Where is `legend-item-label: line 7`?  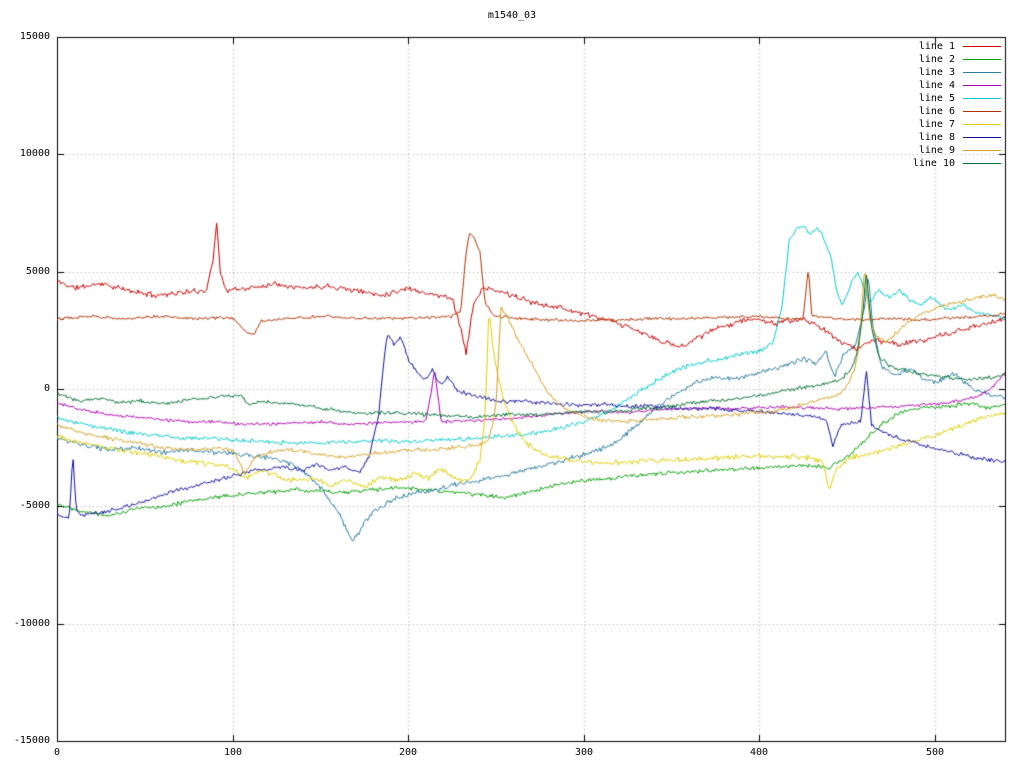
legend-item-label: line 7 is located at coordinates (936, 124).